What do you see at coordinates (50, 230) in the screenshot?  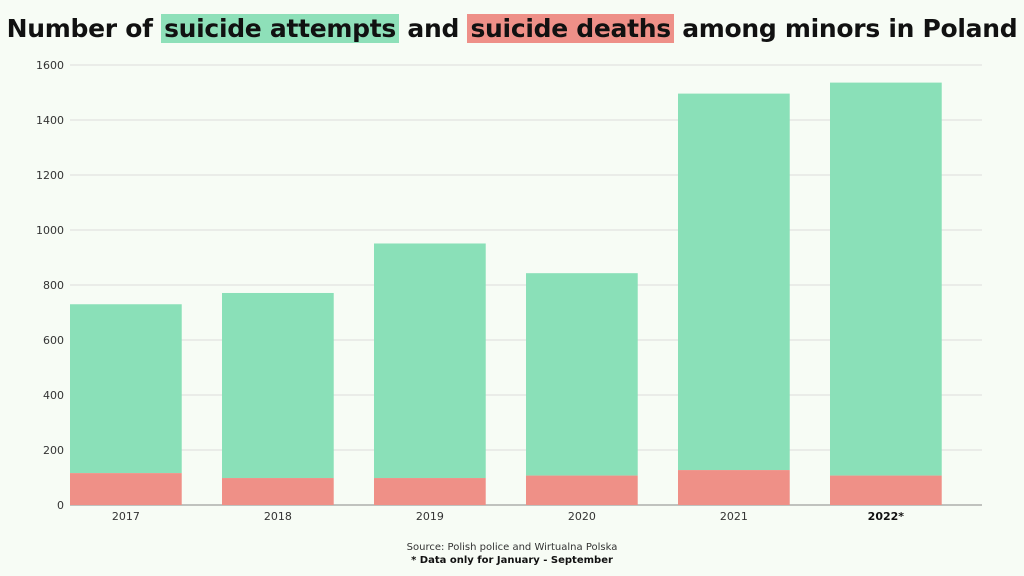 I see `y-tick-label: 1000` at bounding box center [50, 230].